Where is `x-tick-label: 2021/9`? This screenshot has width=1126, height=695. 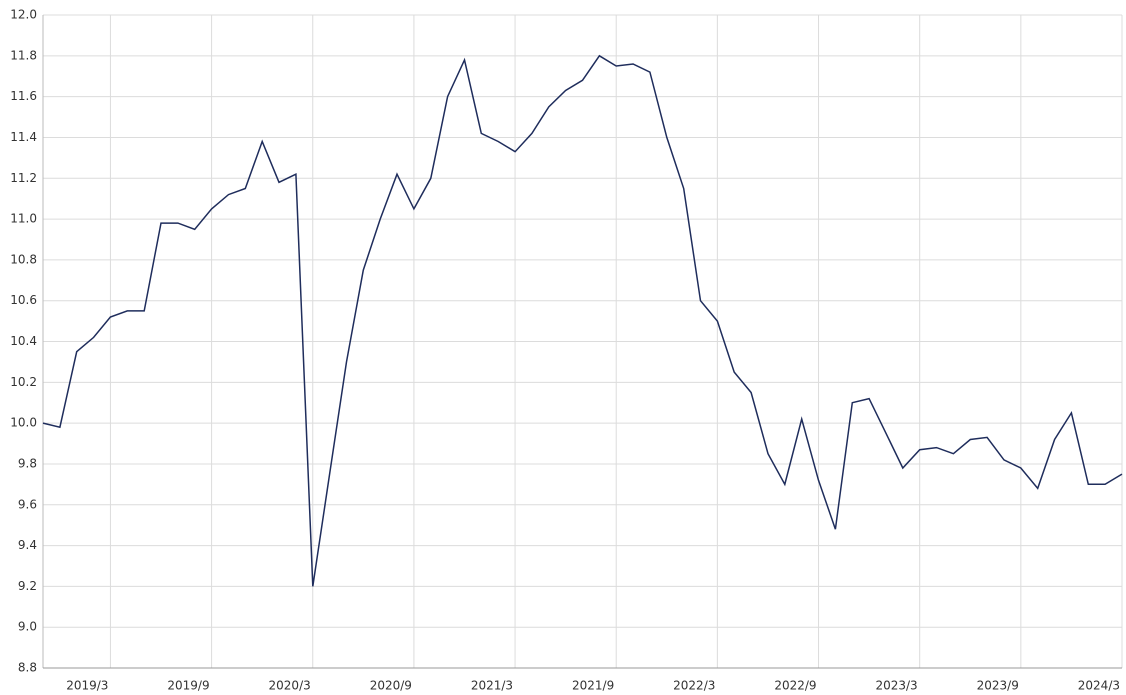 x-tick-label: 2021/9 is located at coordinates (593, 686).